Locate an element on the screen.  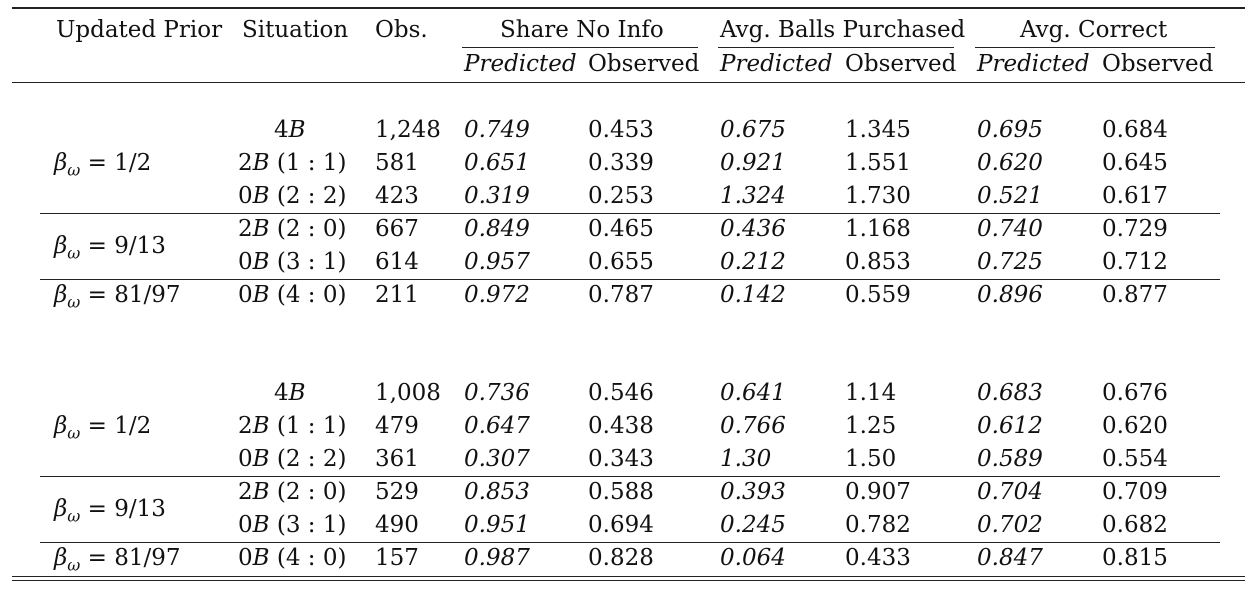
table-cell-share-pred: 0.957 is located at coordinates (497, 262).